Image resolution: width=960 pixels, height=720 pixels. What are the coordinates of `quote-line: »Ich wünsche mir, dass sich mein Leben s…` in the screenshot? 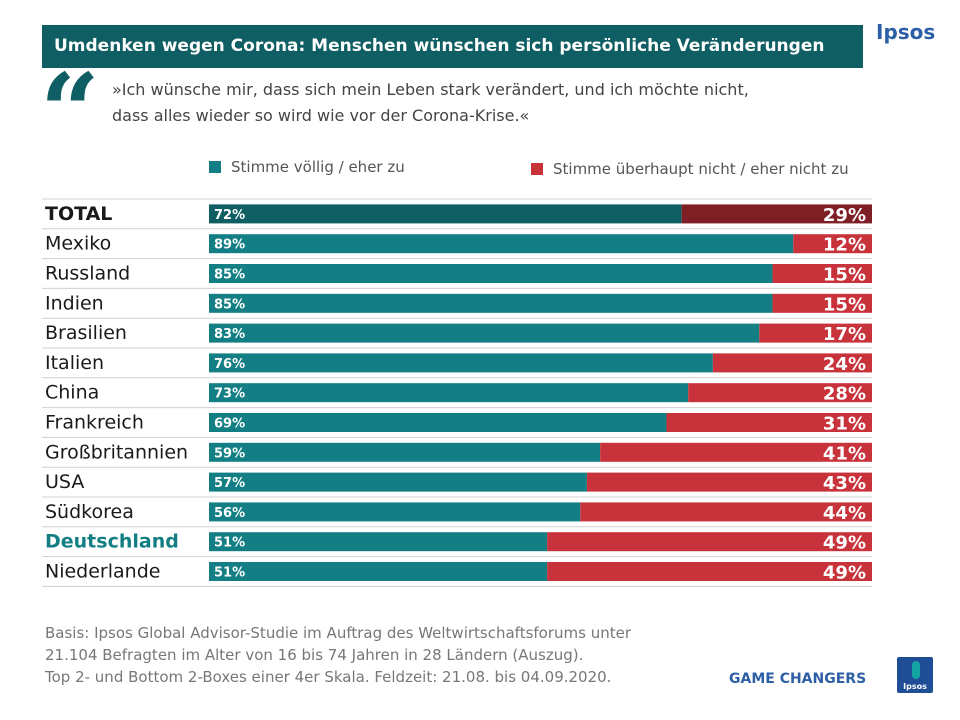 It's located at (430, 89).